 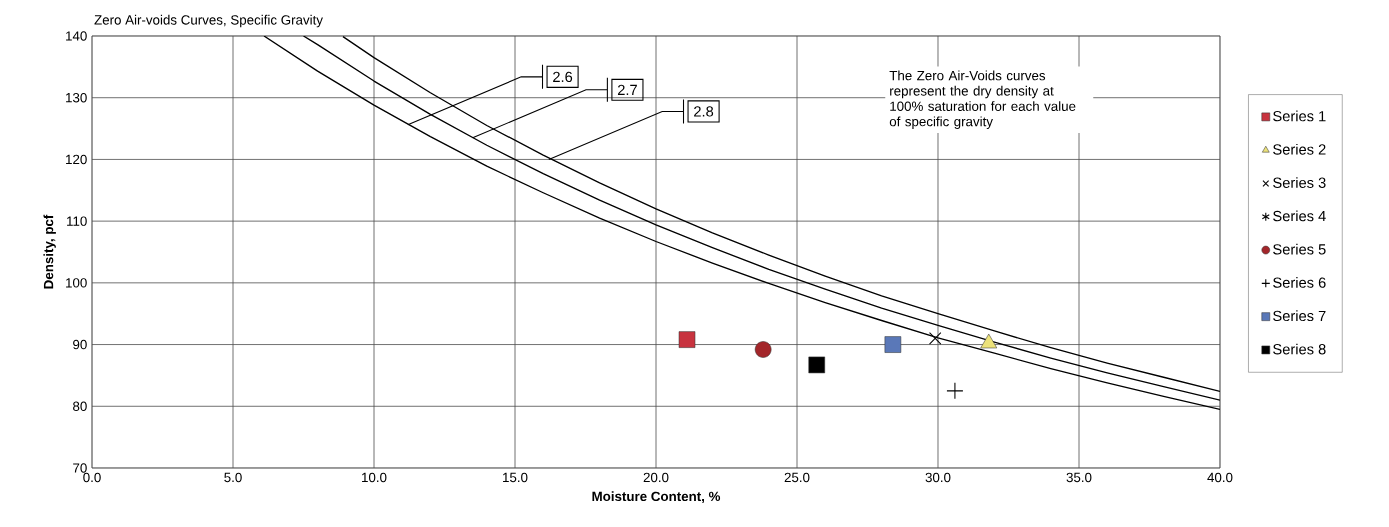 What do you see at coordinates (80, 406) in the screenshot?
I see `y-tick-label: 80` at bounding box center [80, 406].